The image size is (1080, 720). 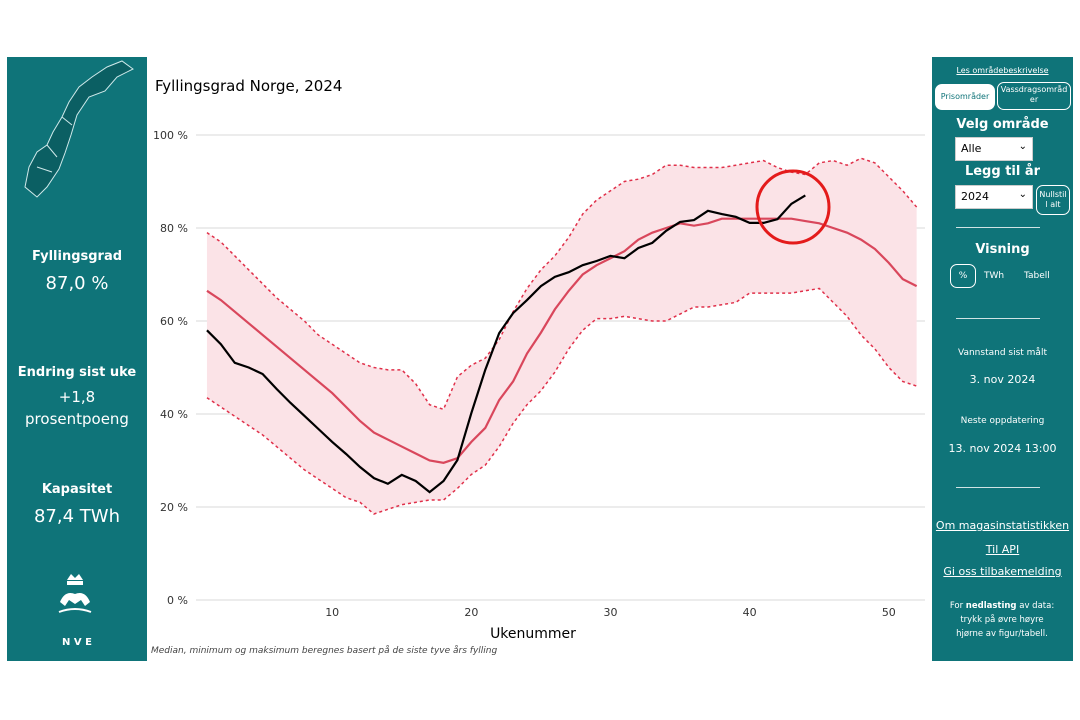 I want to click on link: Til API, so click(x=1002, y=549).